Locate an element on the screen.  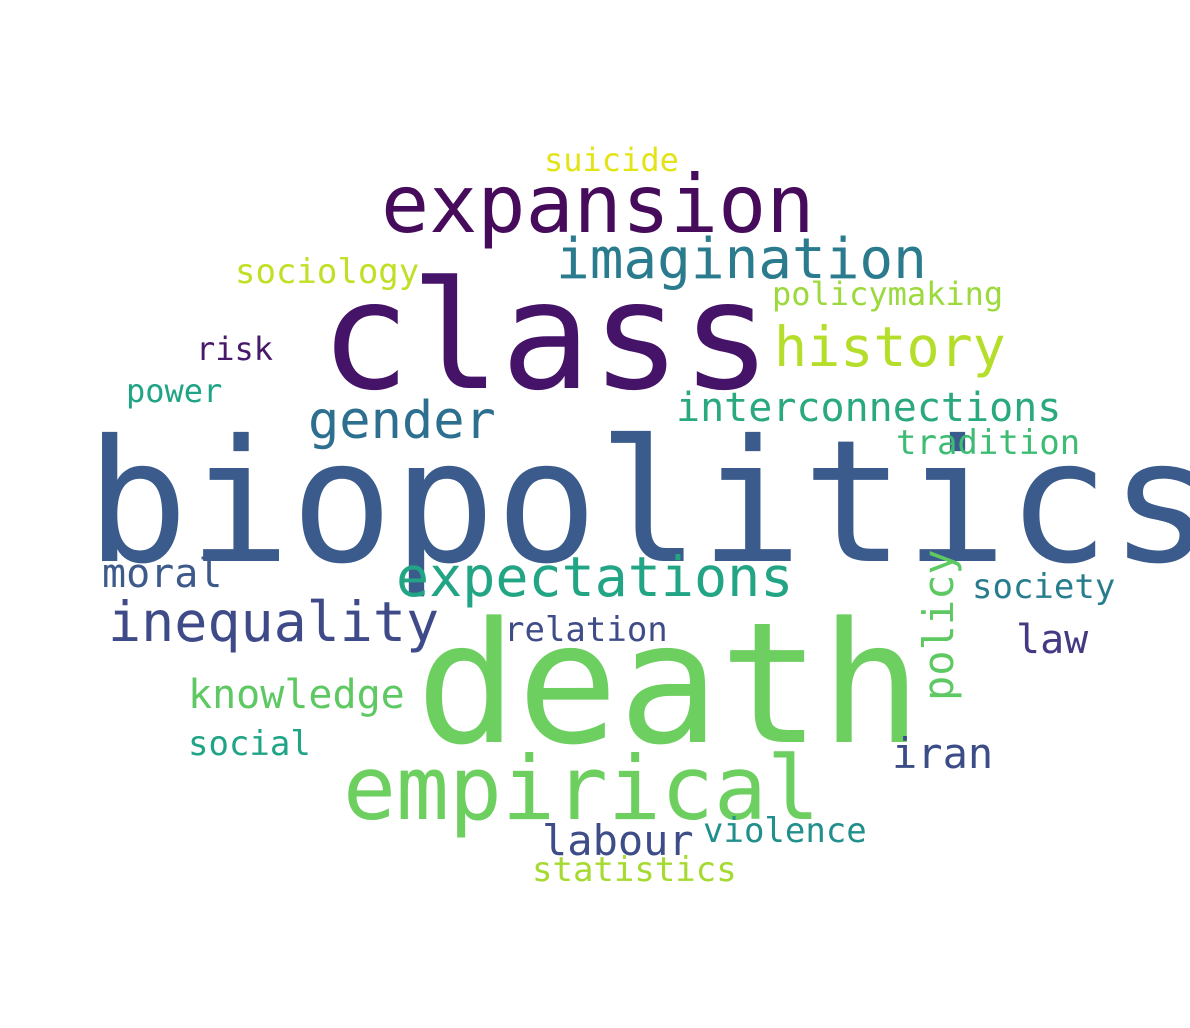
word-history: history is located at coordinates (890, 347).